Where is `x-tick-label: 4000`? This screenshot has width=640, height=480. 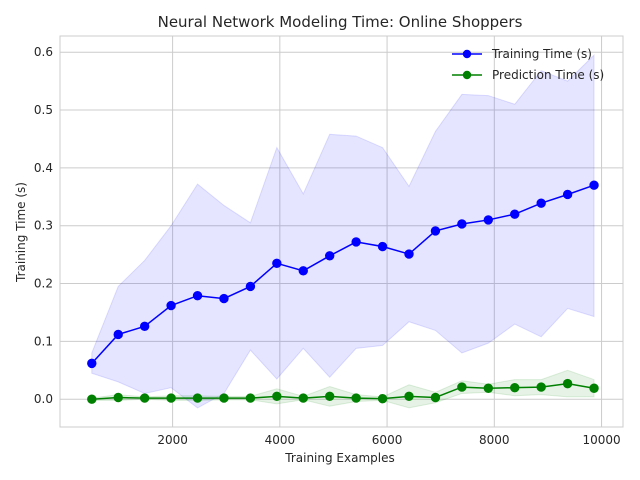
x-tick-label: 4000 is located at coordinates (280, 440).